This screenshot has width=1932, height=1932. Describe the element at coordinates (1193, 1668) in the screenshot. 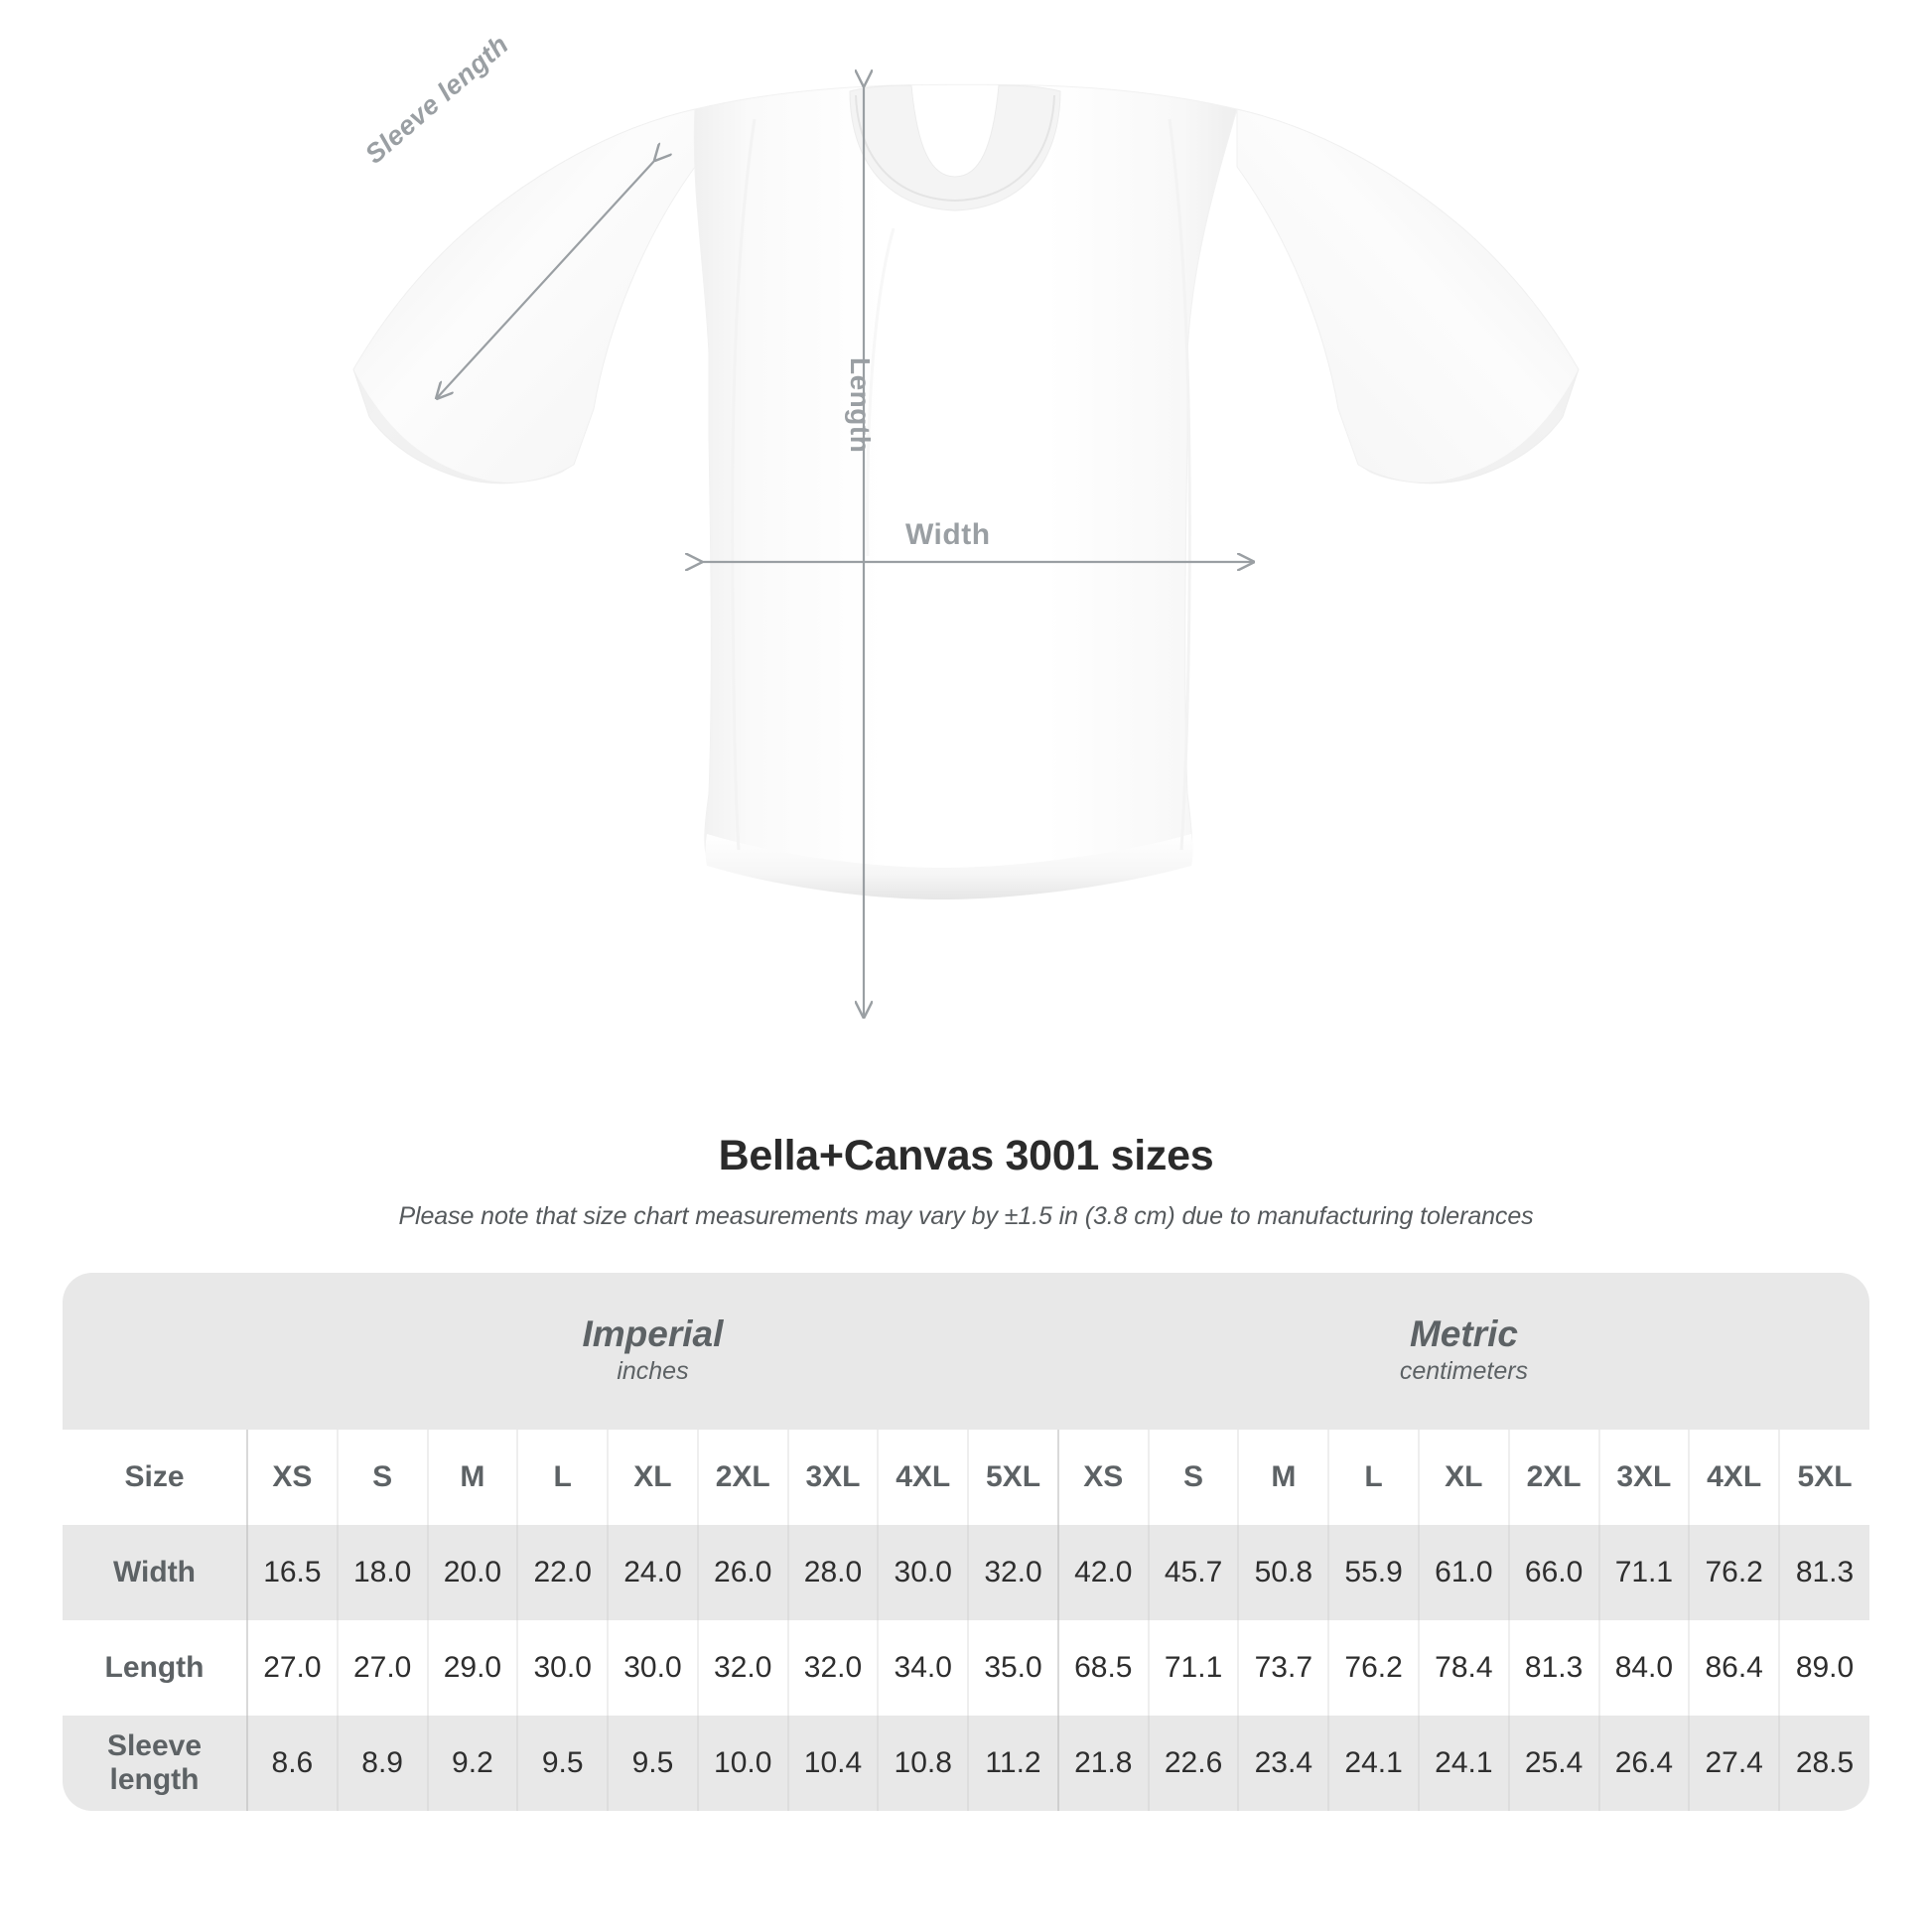

I see `length-cell: 71.1` at that location.